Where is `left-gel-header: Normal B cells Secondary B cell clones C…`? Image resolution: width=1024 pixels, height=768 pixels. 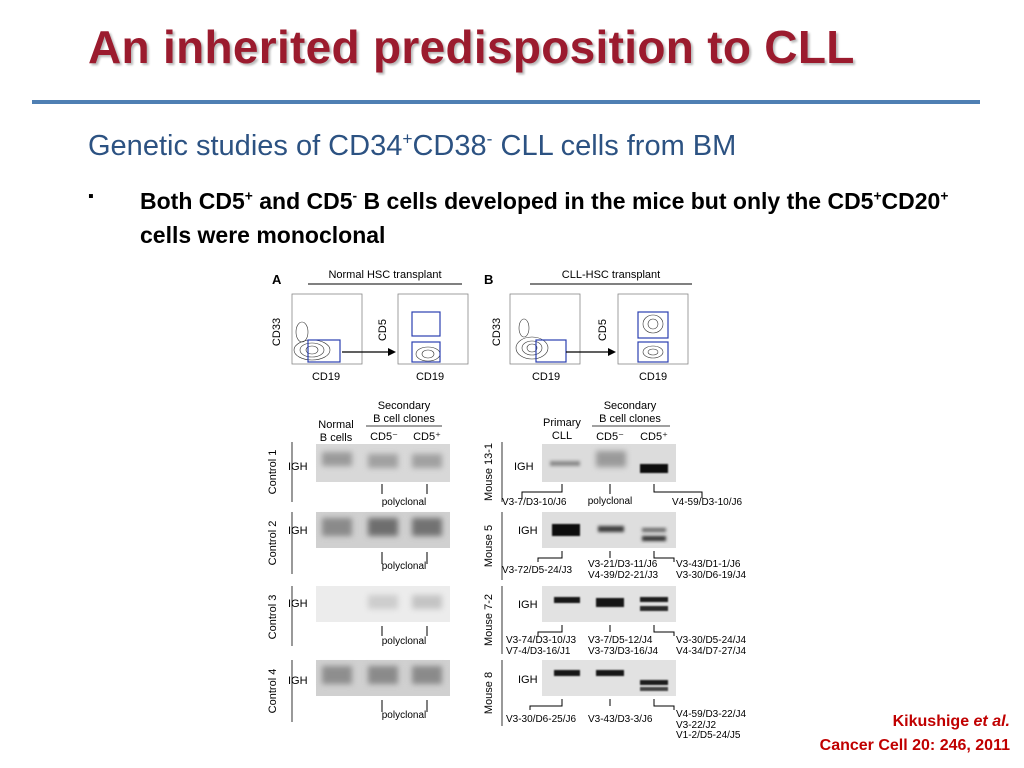
left-gel-header: Normal B cells Secondary B cell clones C… is located at coordinates (380, 422).